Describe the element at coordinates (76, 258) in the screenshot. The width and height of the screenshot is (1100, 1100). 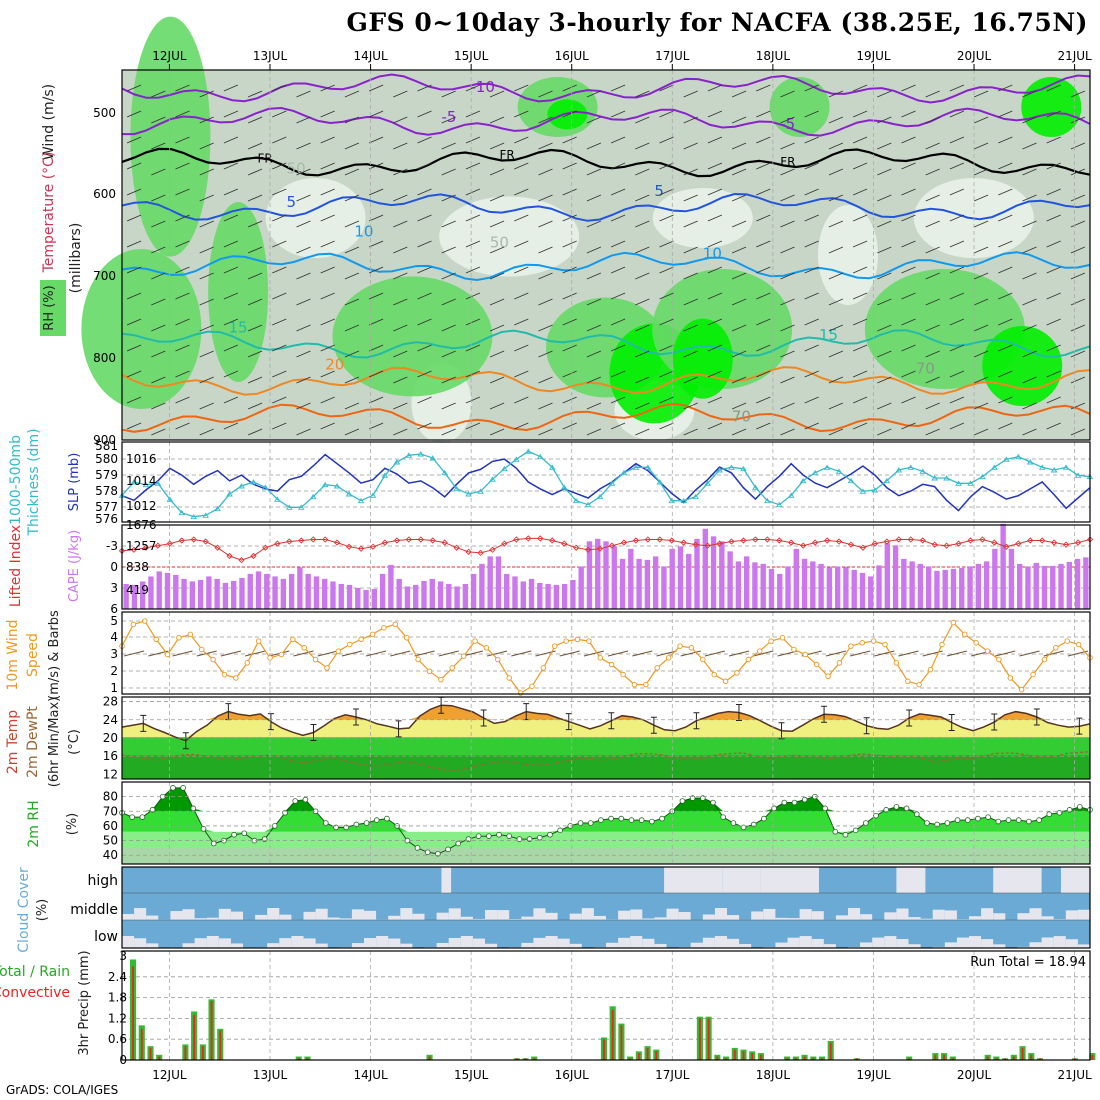
I see `axis-label: (millibars)` at that location.